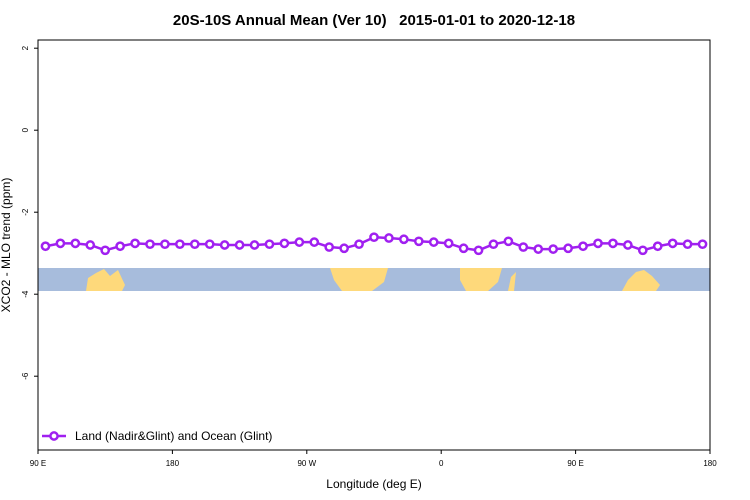  I want to click on map-strip, so click(374, 279).